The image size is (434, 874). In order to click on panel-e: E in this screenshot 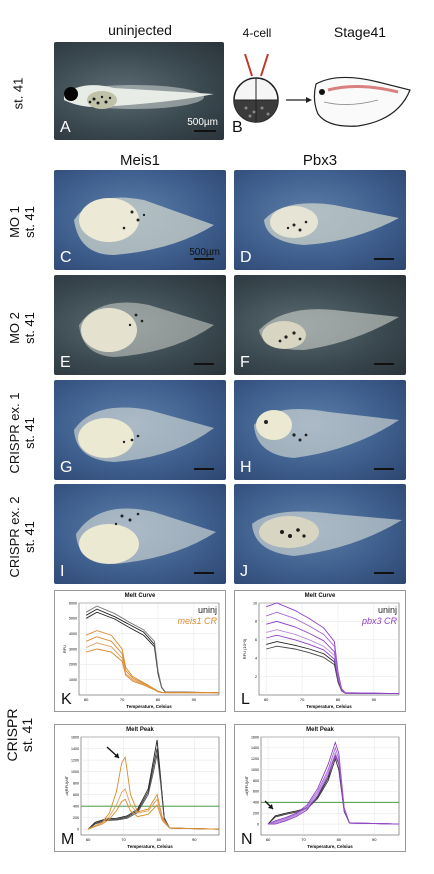, I will do `click(140, 325)`.